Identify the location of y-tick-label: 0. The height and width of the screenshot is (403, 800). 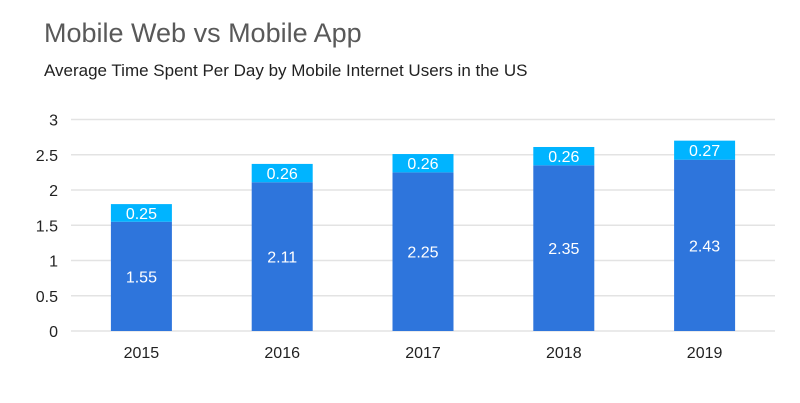
(53, 332).